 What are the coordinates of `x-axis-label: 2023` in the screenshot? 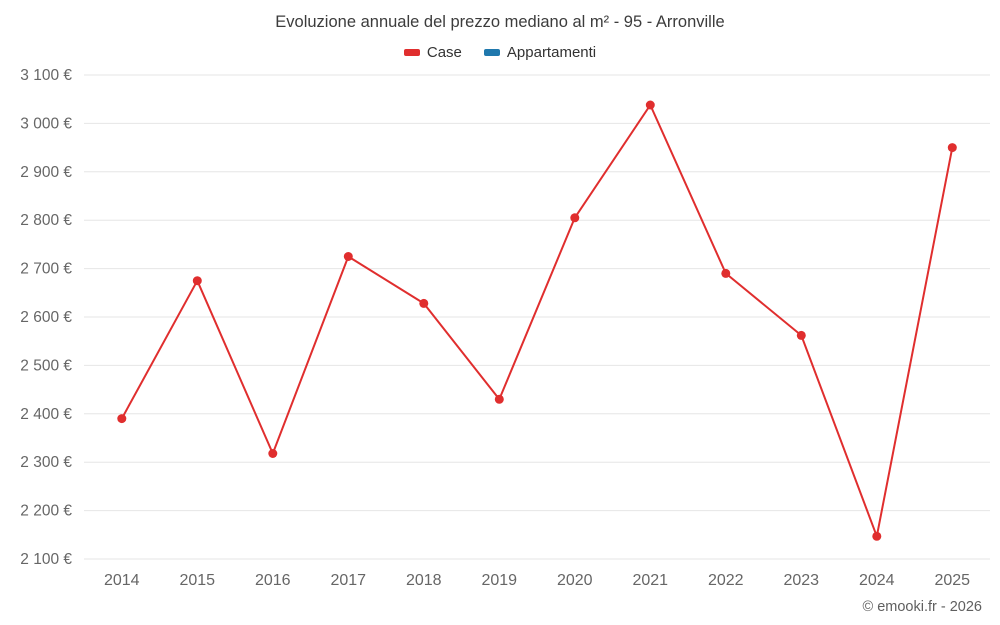 It's located at (801, 580).